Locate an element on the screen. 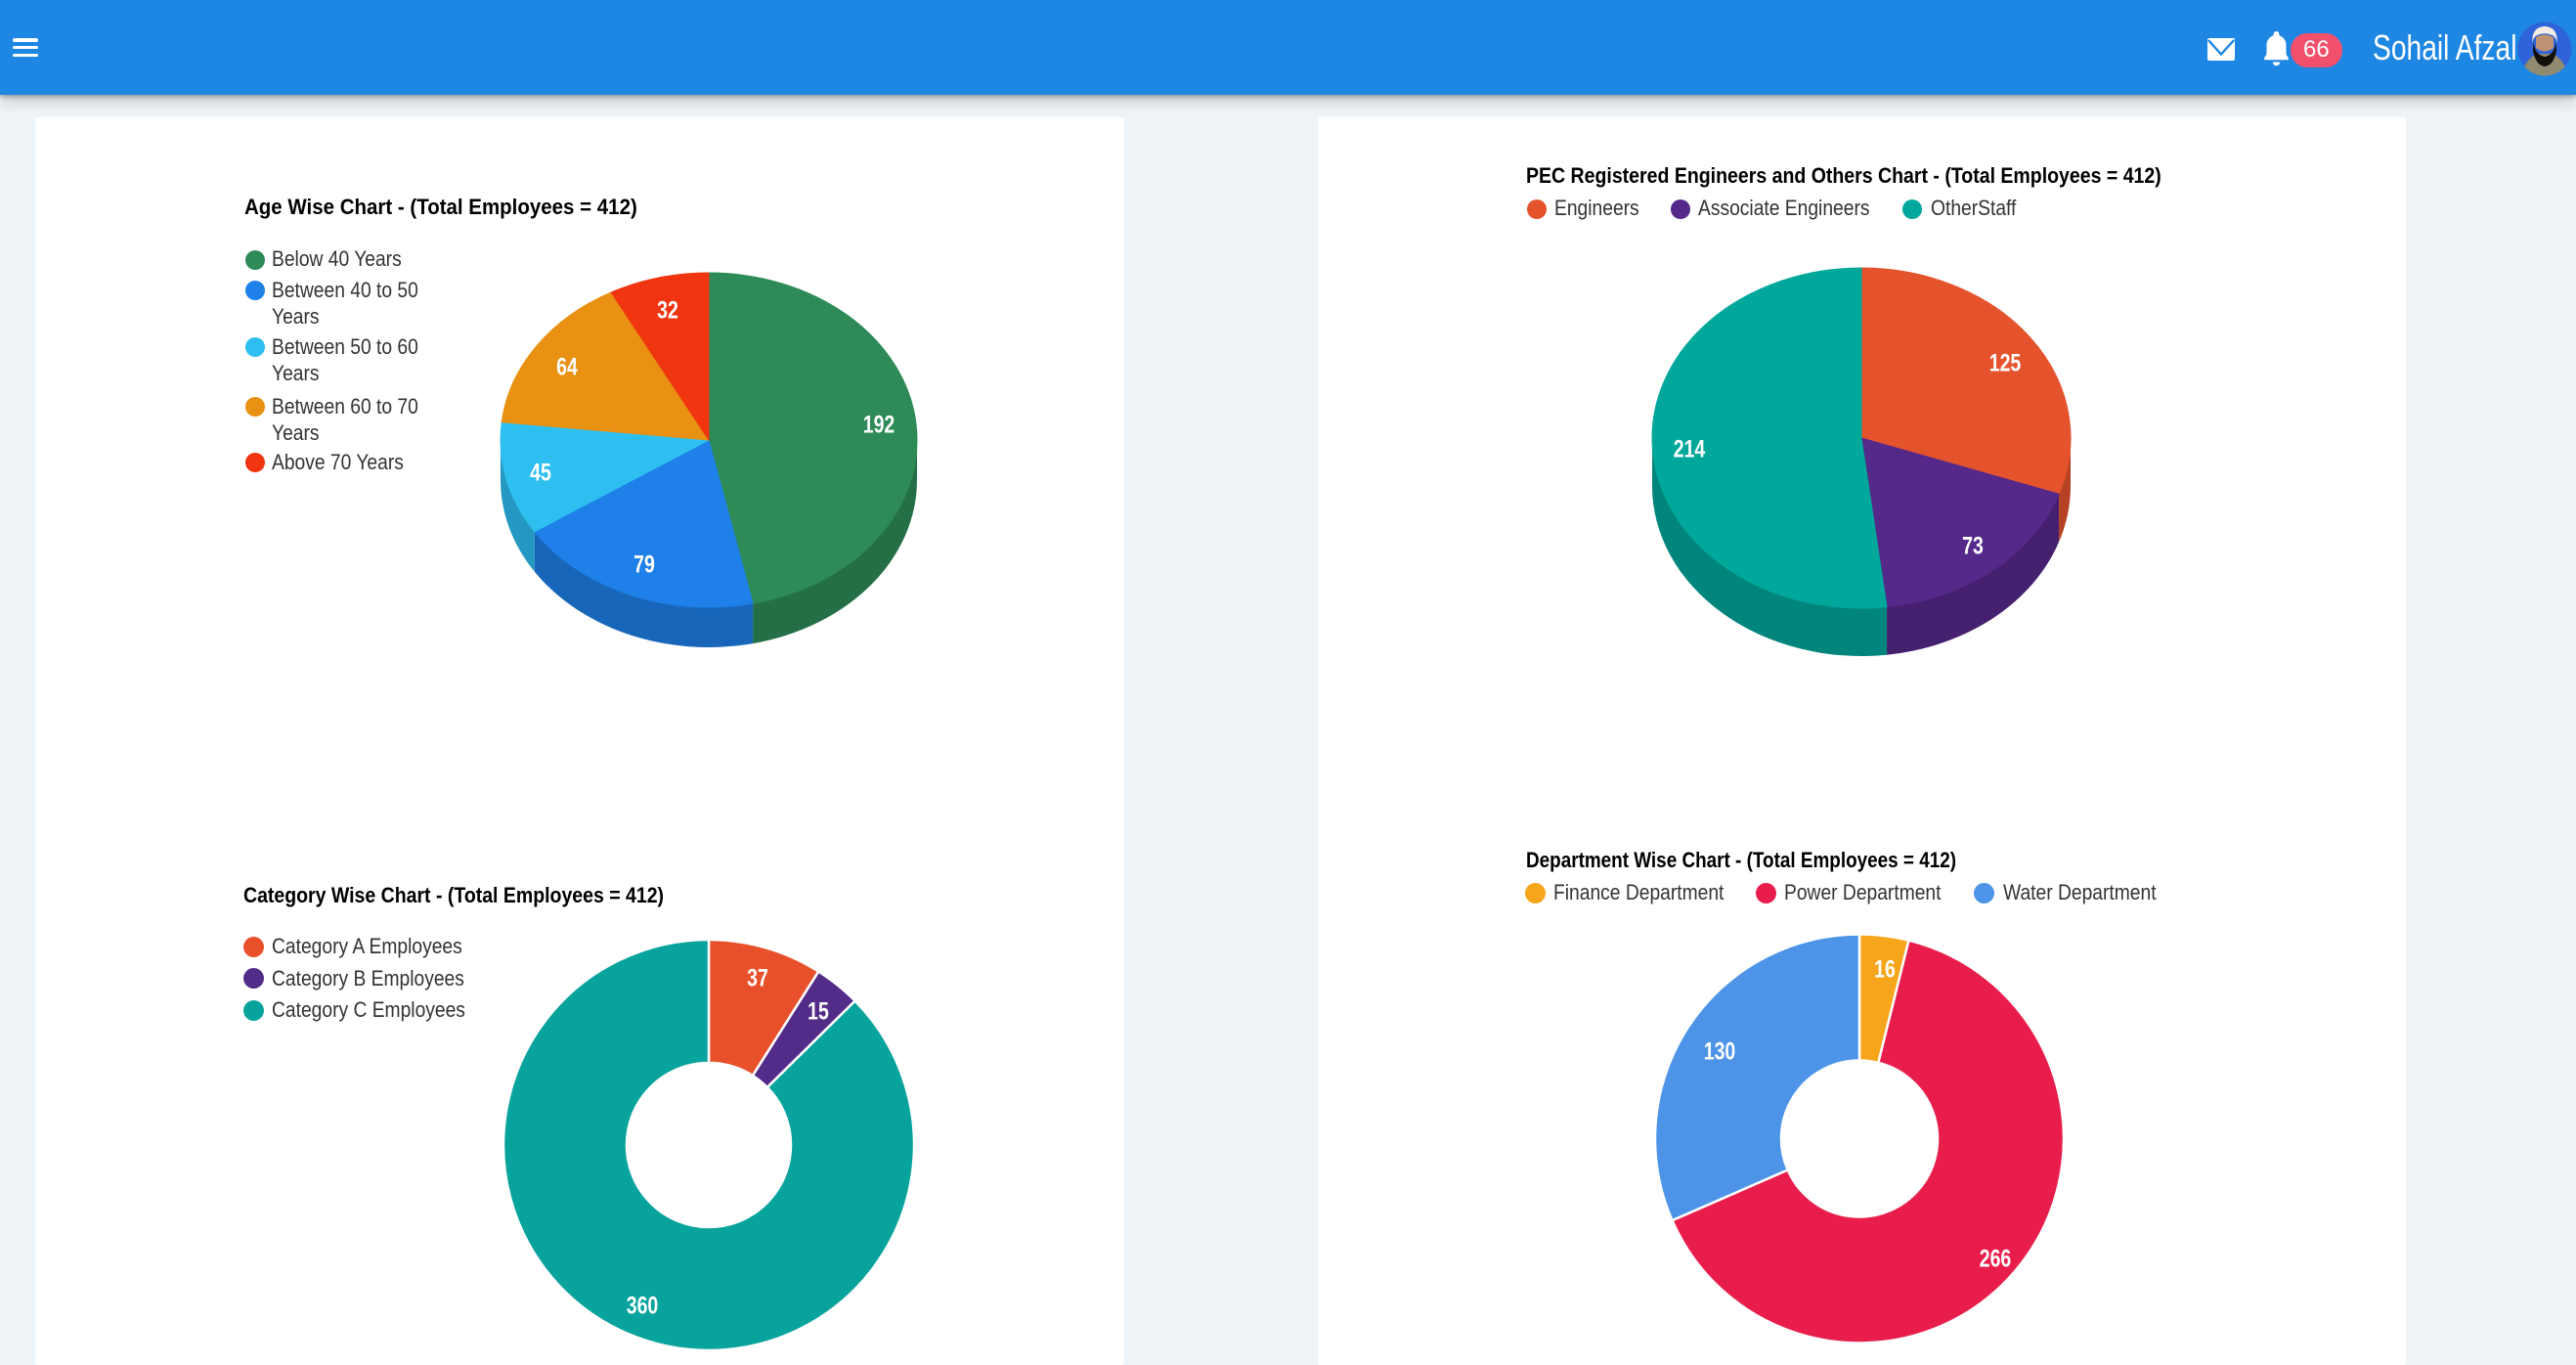 This screenshot has width=2576, height=1365. svg-text: 79 is located at coordinates (644, 564).